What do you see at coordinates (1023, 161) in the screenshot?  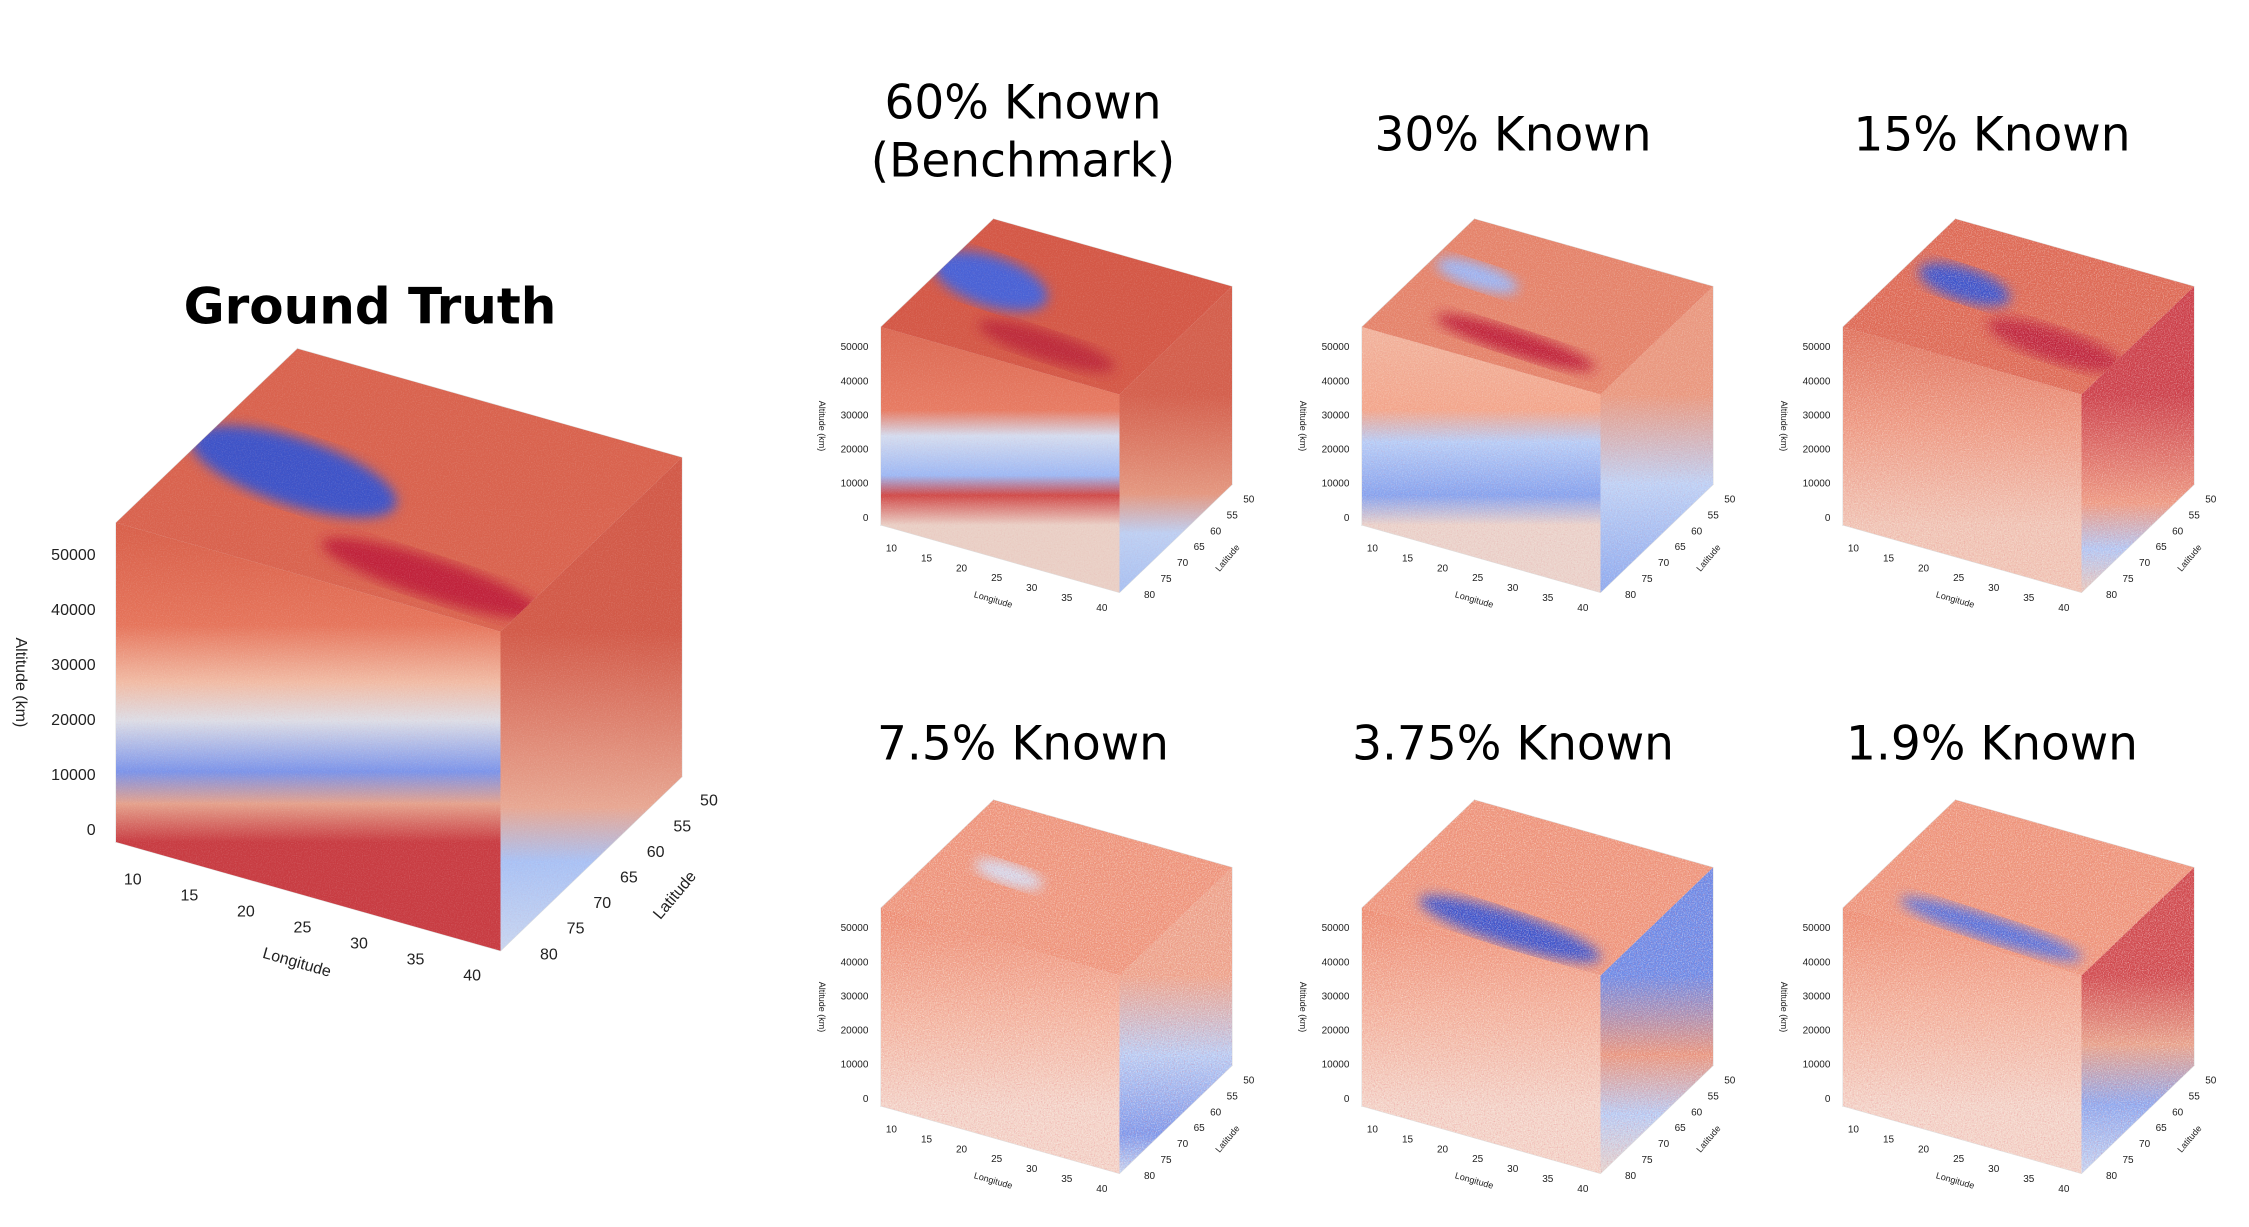 I see `panel-title: (Benchmark)` at bounding box center [1023, 161].